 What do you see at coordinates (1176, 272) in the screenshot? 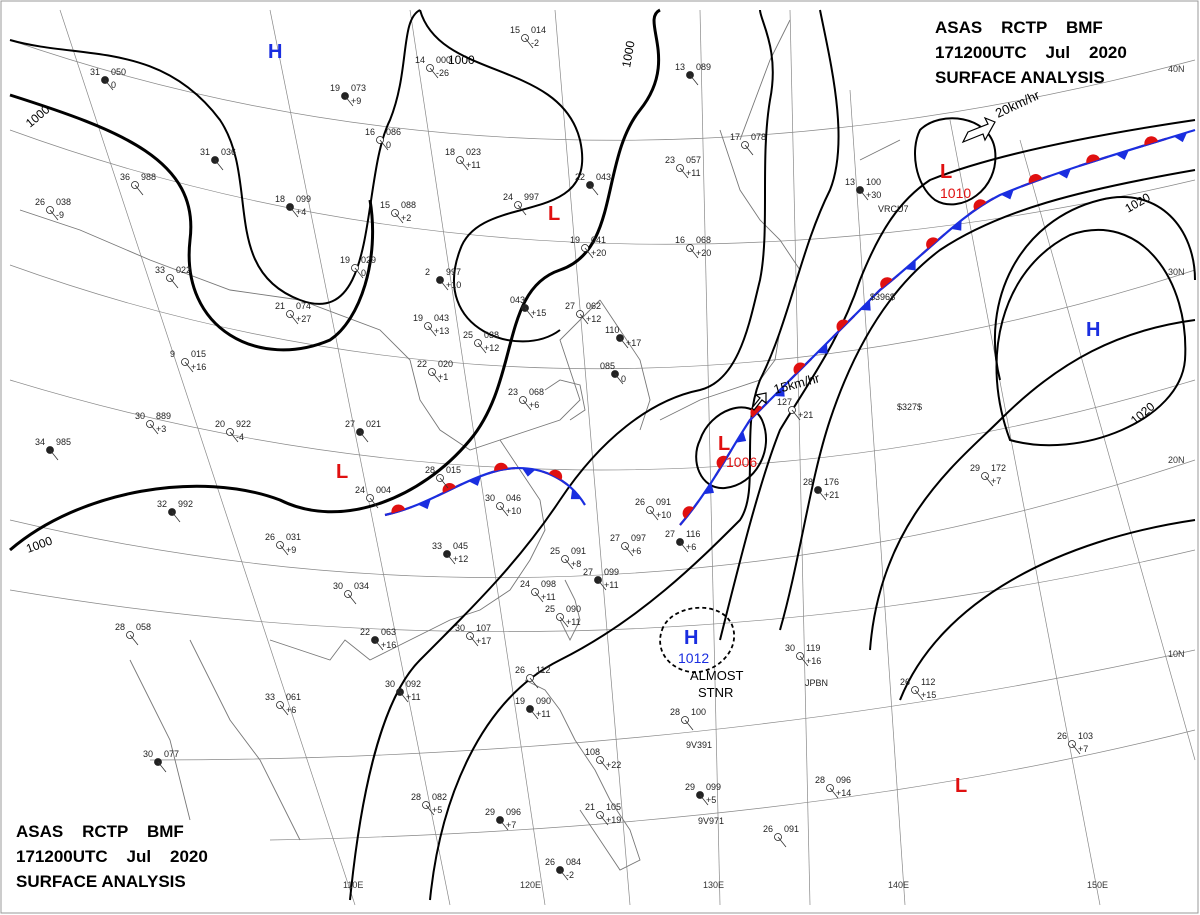
I see `latitude-label: 30N` at bounding box center [1176, 272].